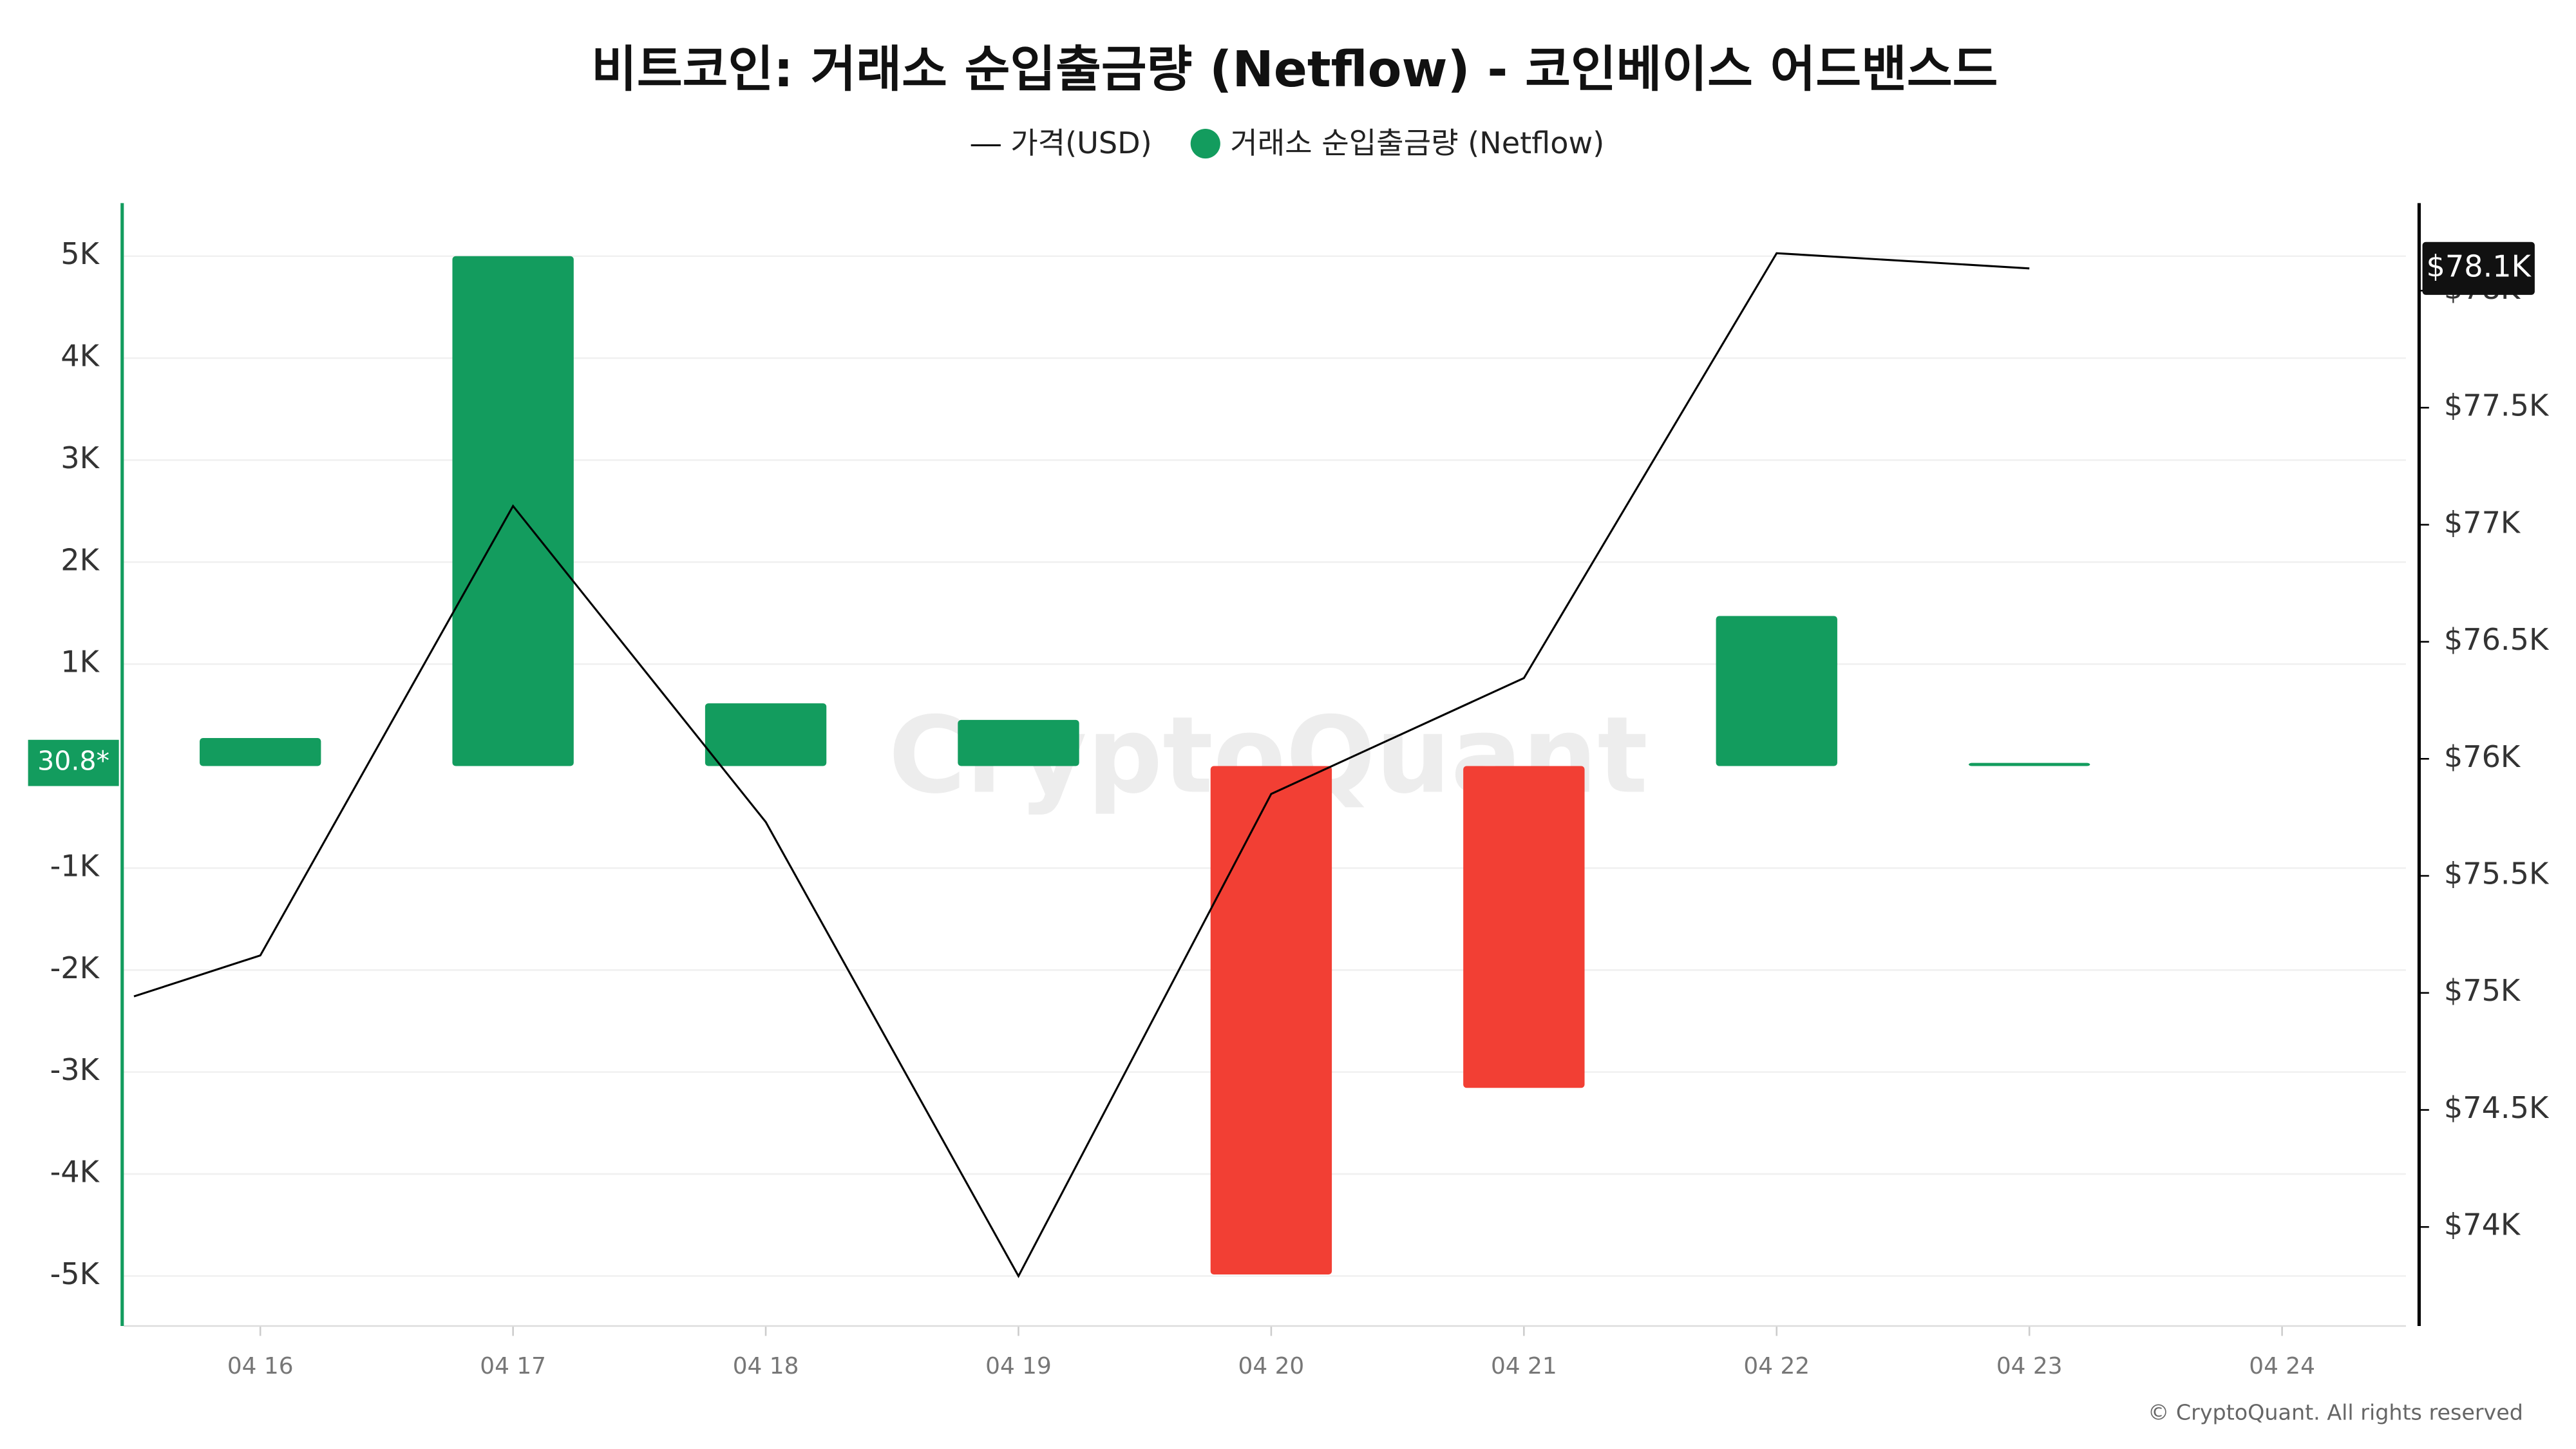 The image size is (2576, 1449). Describe the element at coordinates (75, 968) in the screenshot. I see `y-tick-label: -2K` at that location.